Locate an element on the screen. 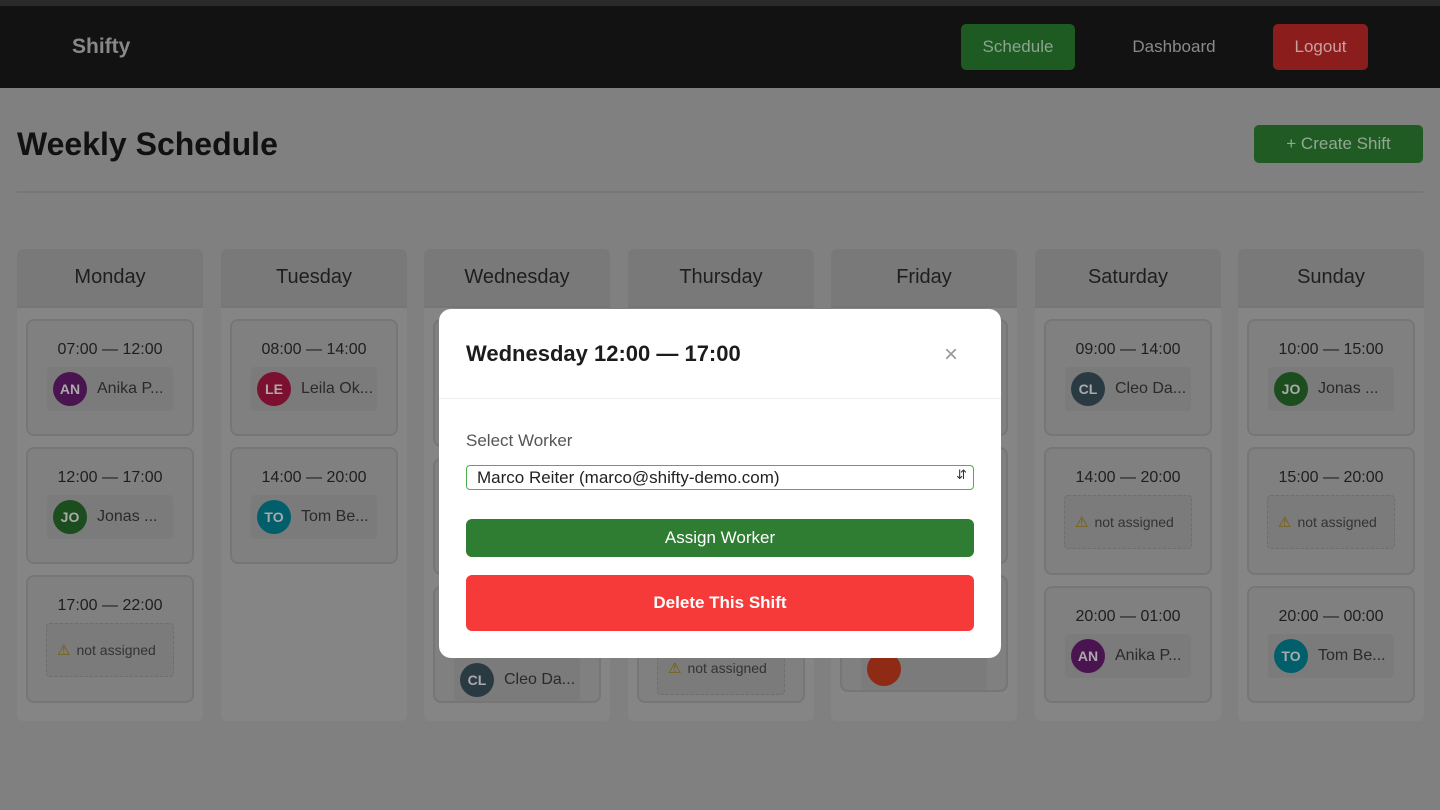  avatar: LE is located at coordinates (274, 389).